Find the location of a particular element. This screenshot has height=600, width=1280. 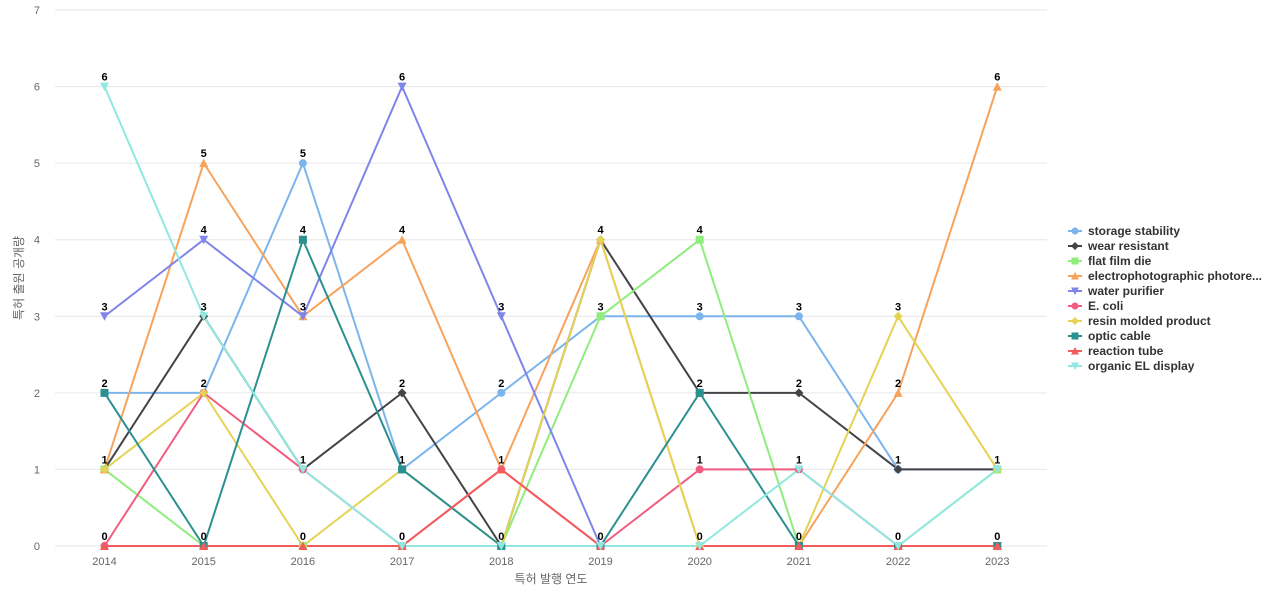

data-label: 5 is located at coordinates (303, 154).